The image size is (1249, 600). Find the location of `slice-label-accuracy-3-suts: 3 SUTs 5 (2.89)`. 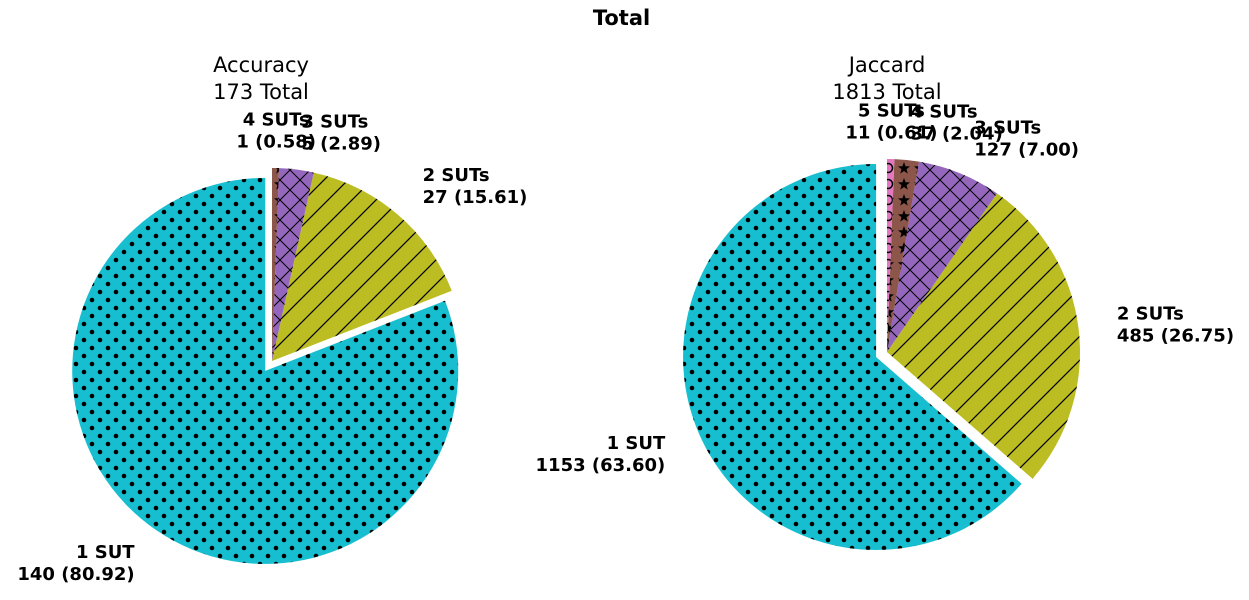

slice-label-accuracy-3-suts: 3 SUTs 5 (2.89) is located at coordinates (341, 132).